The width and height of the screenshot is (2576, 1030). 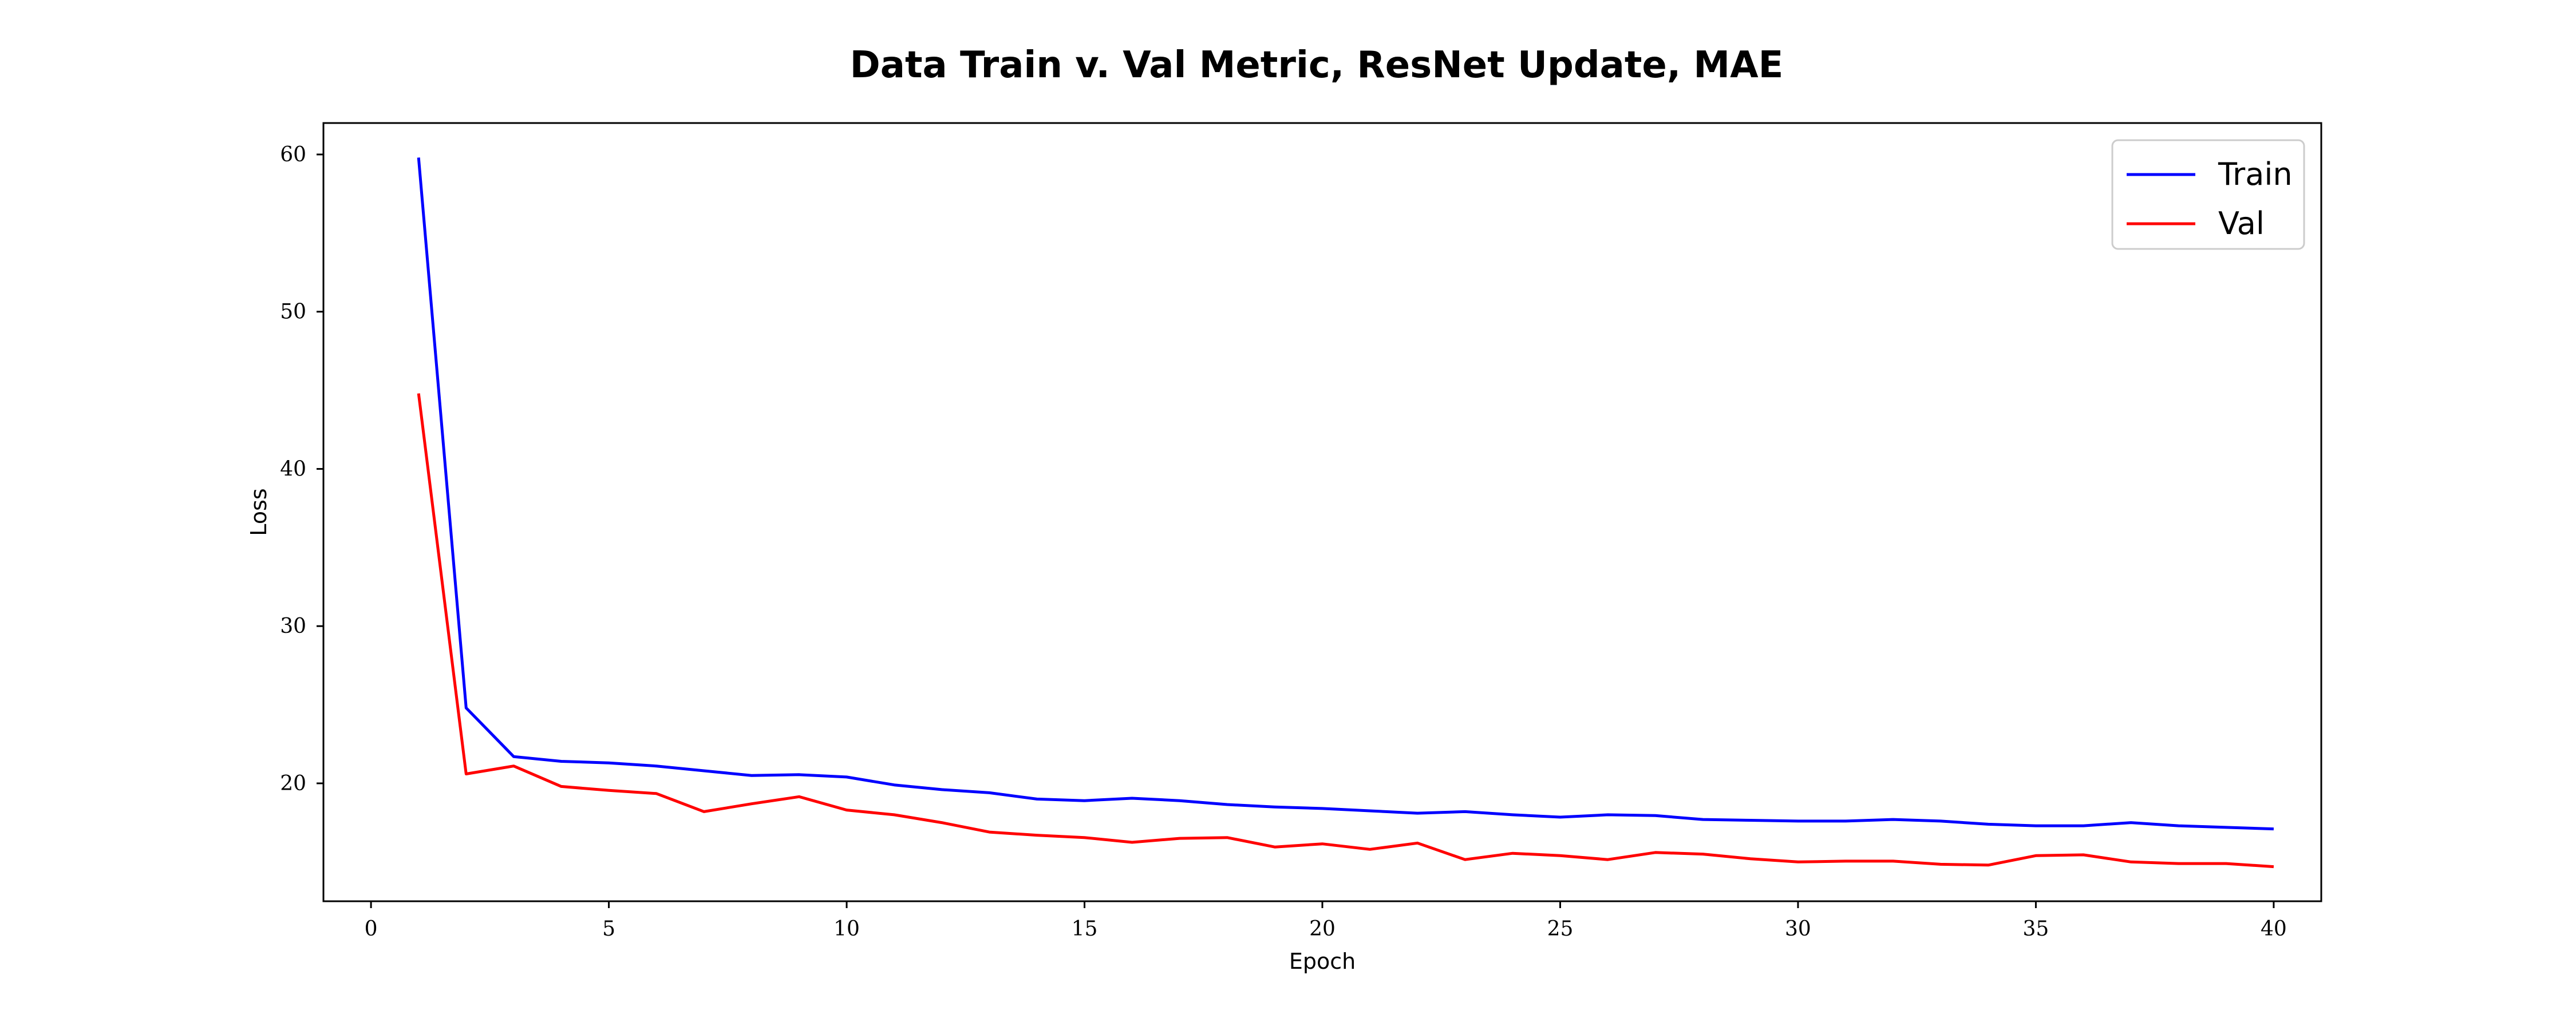 I want to click on x-tick-label: 35, so click(x=2036, y=929).